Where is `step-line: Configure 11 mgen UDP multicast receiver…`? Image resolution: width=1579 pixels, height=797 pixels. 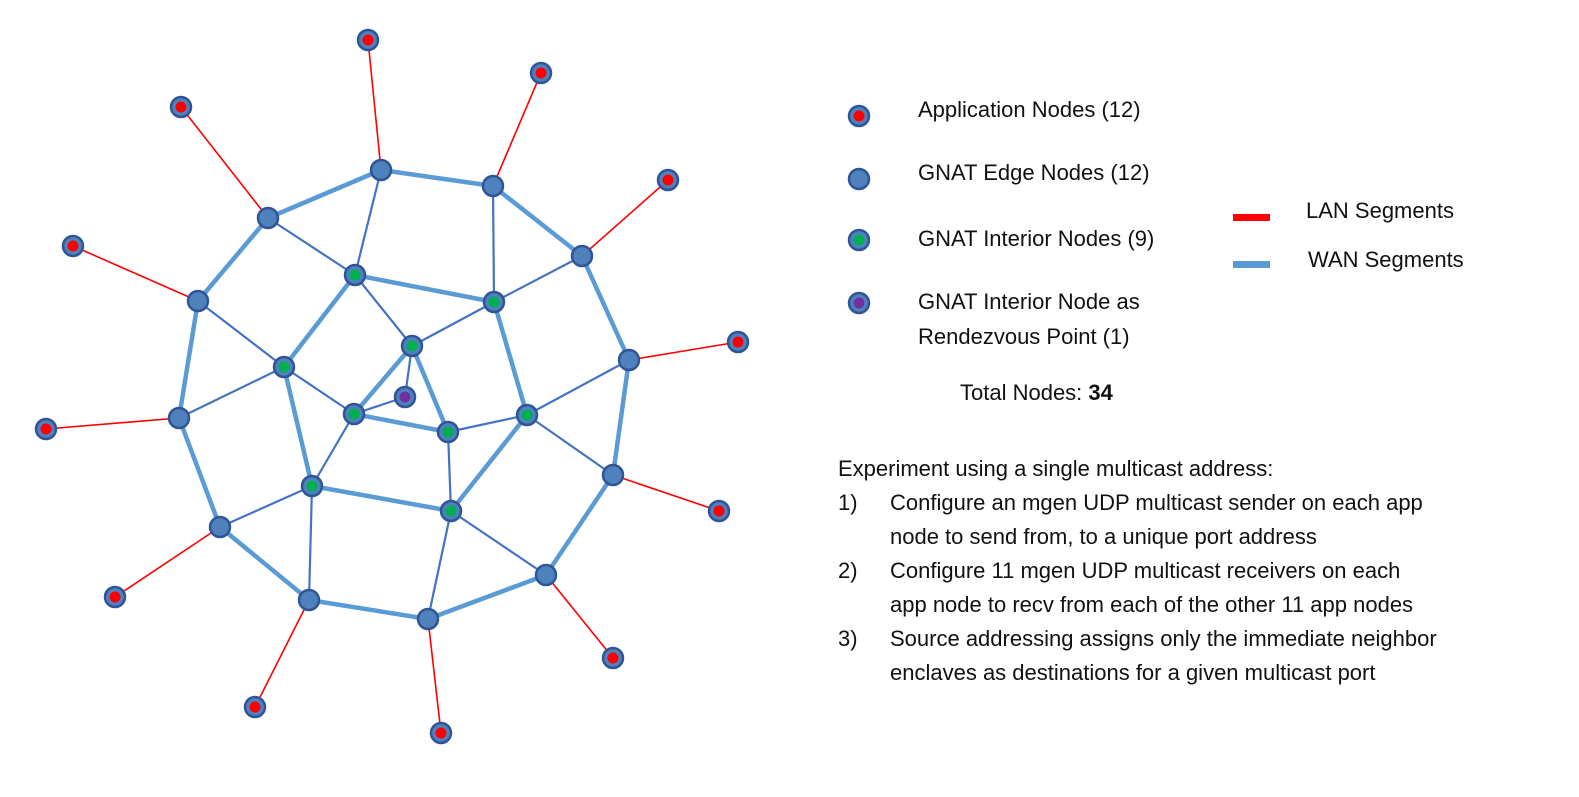 step-line: Configure 11 mgen UDP multicast receiver… is located at coordinates (1145, 570).